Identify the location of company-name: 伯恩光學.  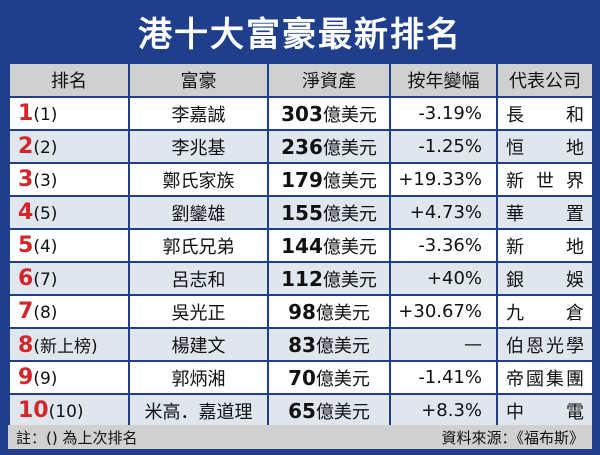
(545, 345).